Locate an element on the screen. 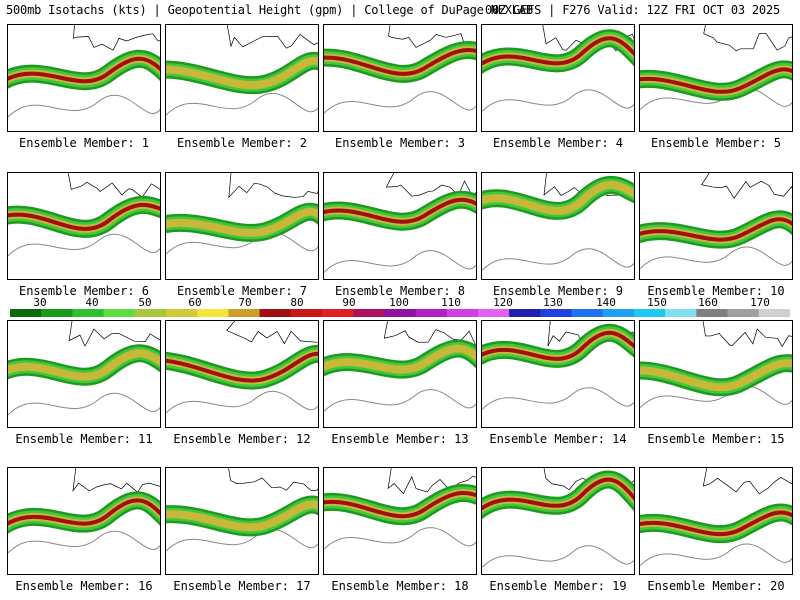  ensemble-member-label: Ensemble Member: 20 is located at coordinates (716, 586).